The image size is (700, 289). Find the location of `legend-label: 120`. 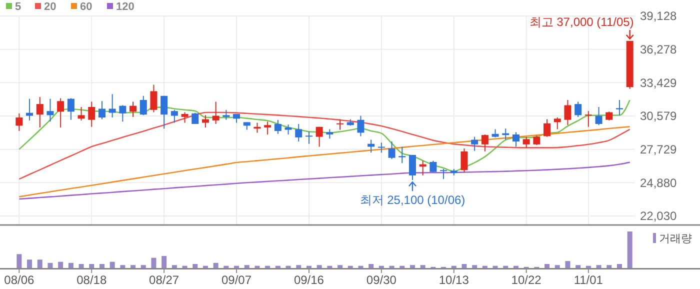

legend-label: 120 is located at coordinates (125, 6).